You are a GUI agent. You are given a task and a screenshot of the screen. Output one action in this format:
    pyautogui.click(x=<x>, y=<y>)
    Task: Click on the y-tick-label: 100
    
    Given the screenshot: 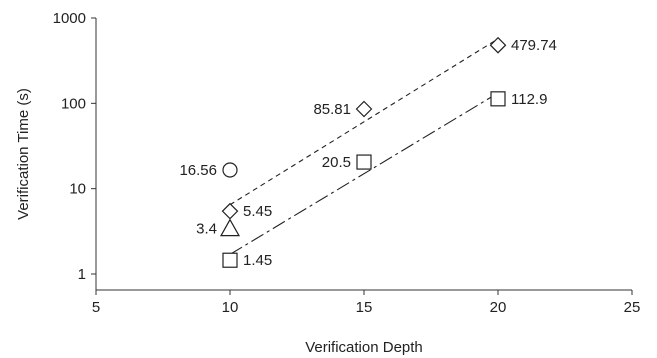 What is the action you would take?
    pyautogui.click(x=73, y=103)
    